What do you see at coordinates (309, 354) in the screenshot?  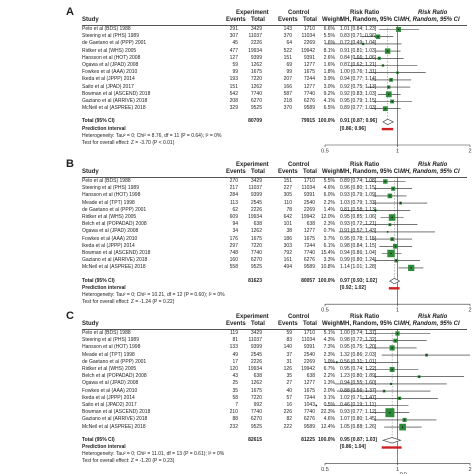 I see `total-ctl: 2540` at bounding box center [309, 354].